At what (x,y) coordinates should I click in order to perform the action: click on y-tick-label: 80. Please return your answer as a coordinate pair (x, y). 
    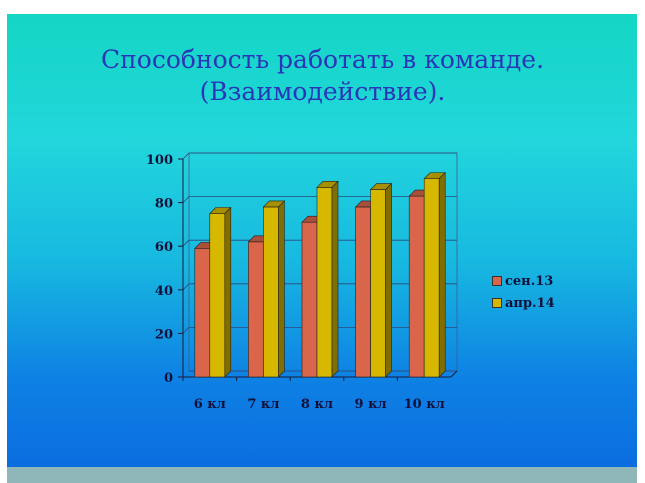
    Looking at the image, I should click on (164, 204).